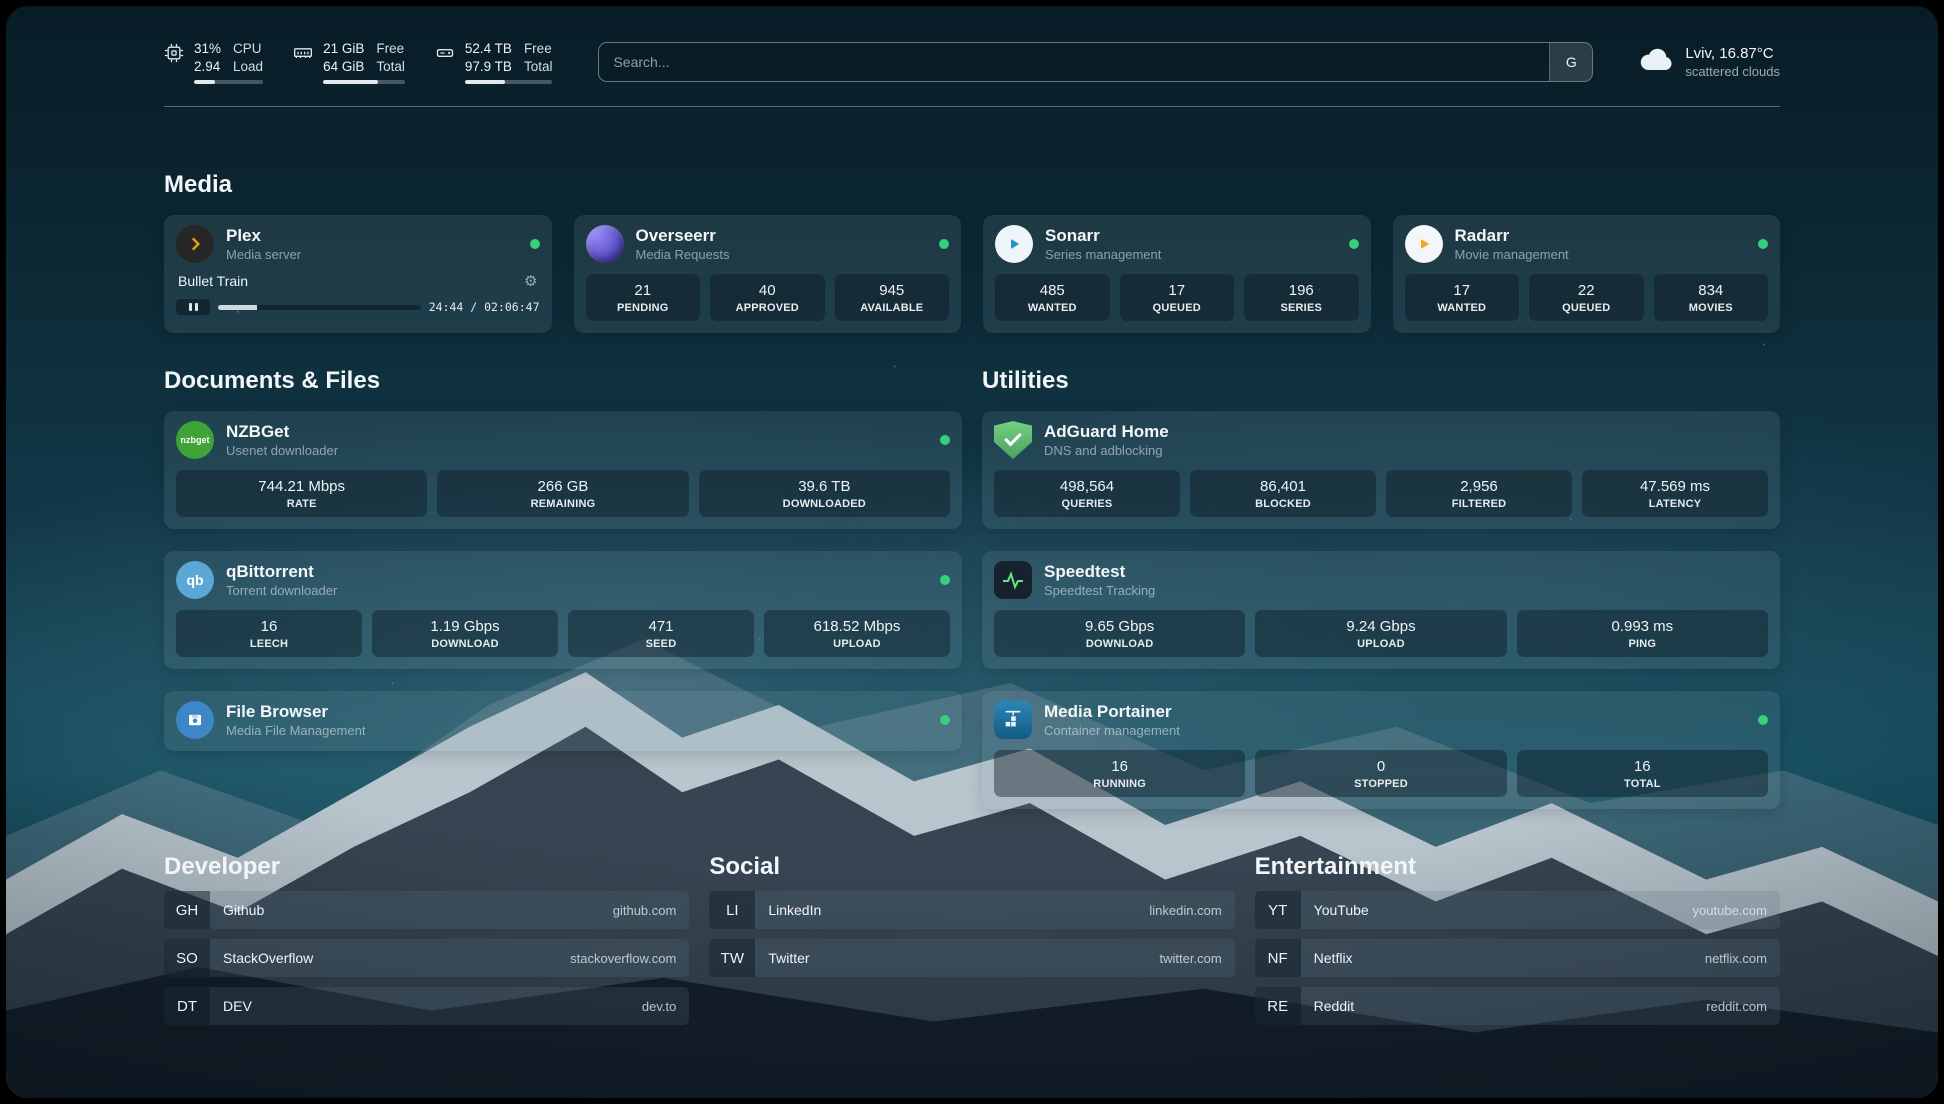 This screenshot has height=1104, width=1944. I want to click on stat-seed: 471 SEED, so click(661, 634).